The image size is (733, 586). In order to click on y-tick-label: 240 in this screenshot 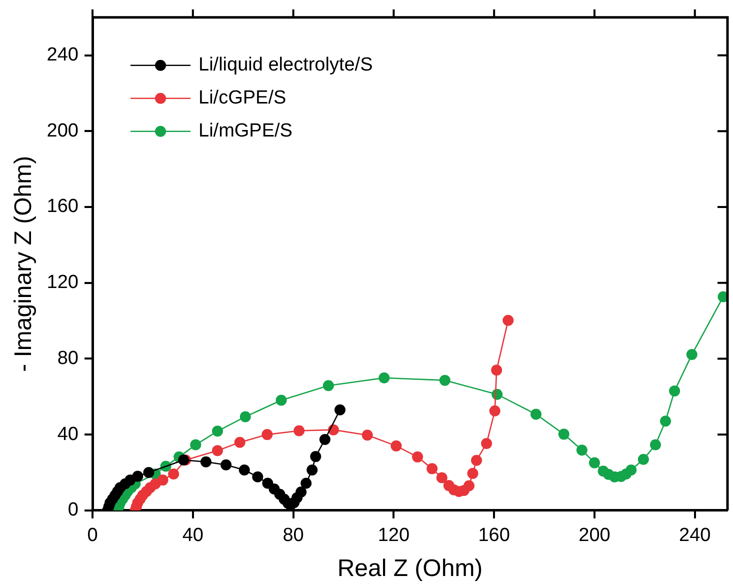, I will do `click(62, 55)`.